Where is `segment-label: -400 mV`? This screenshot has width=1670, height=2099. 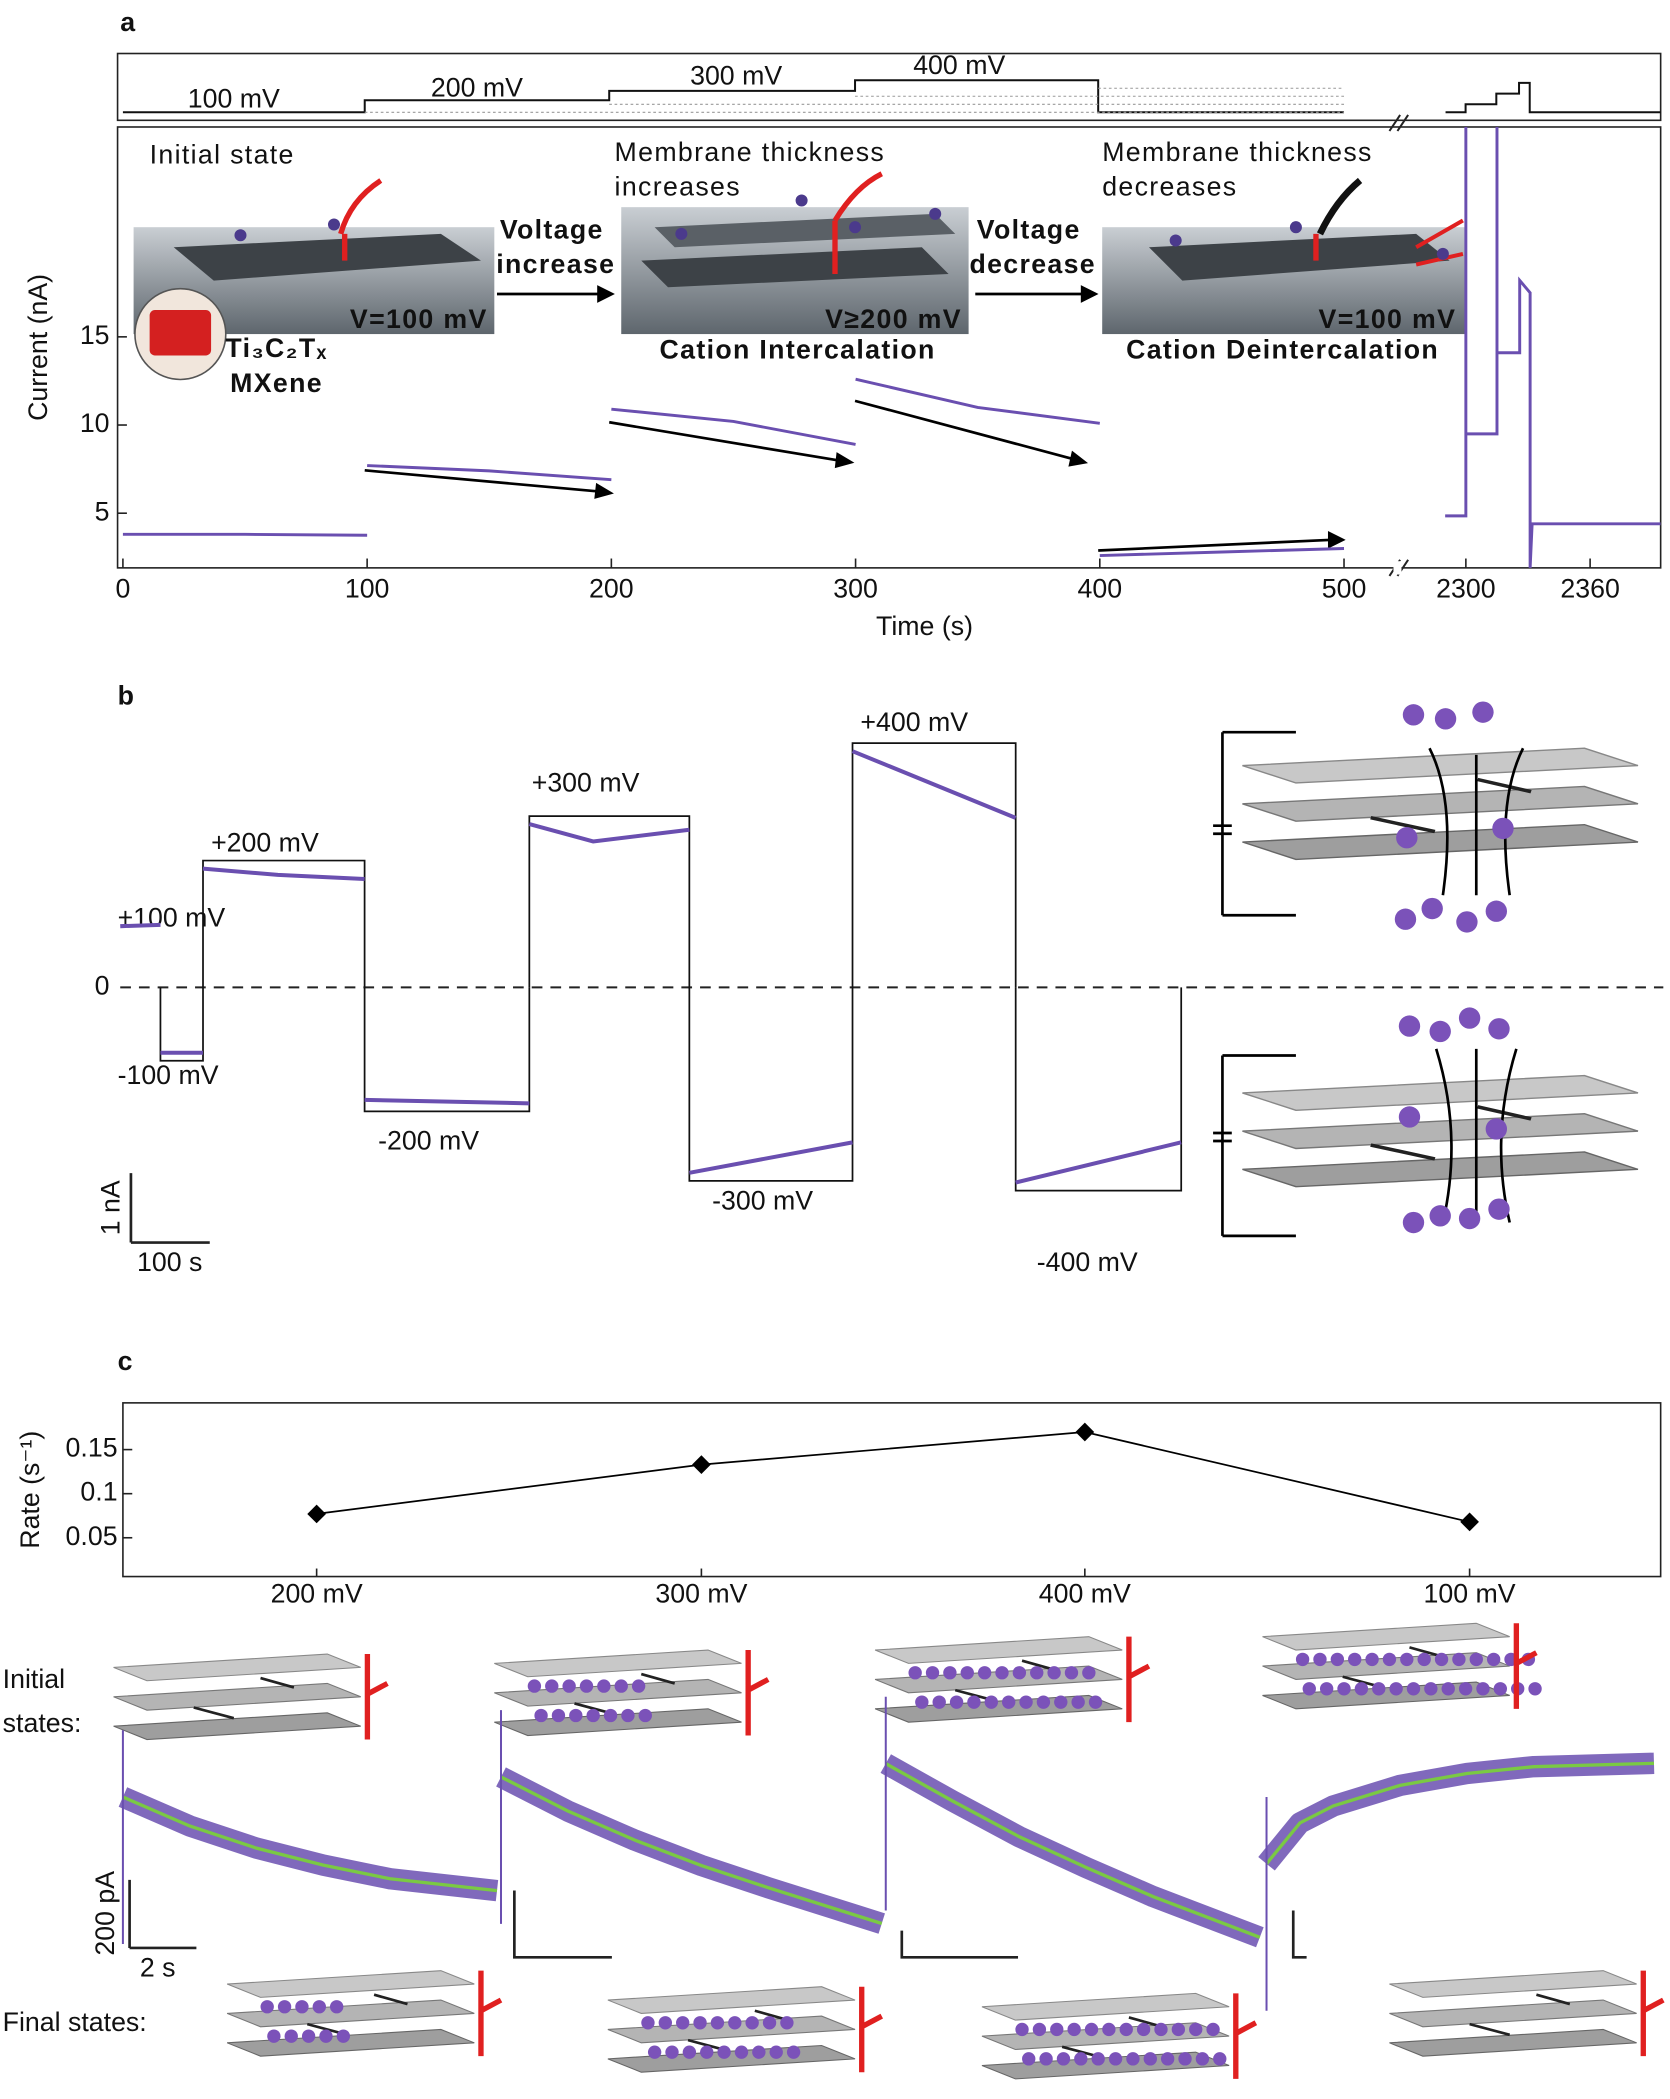 segment-label: -400 mV is located at coordinates (1087, 1262).